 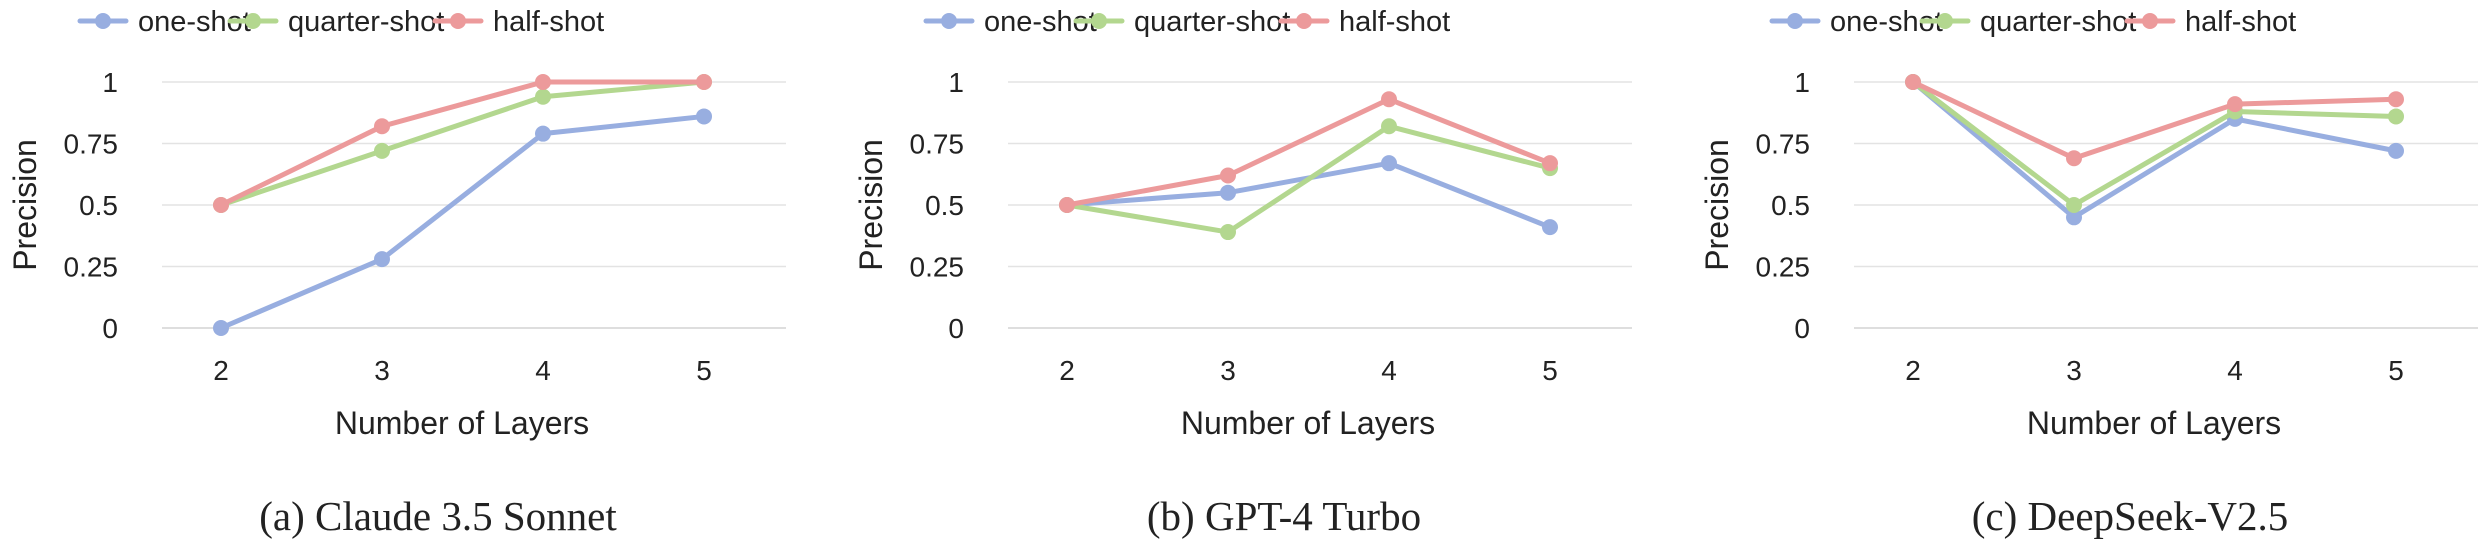 What do you see at coordinates (438, 516) in the screenshot?
I see `chart-caption: (a) Claude 3.5 Sonnet` at bounding box center [438, 516].